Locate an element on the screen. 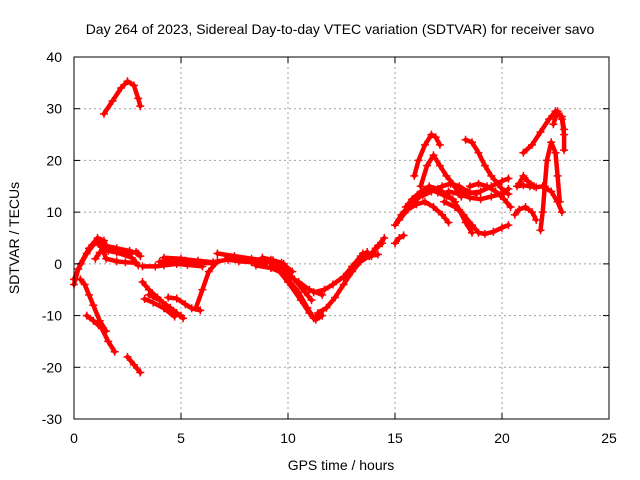  y-tick-label: -10 is located at coordinates (52, 316).